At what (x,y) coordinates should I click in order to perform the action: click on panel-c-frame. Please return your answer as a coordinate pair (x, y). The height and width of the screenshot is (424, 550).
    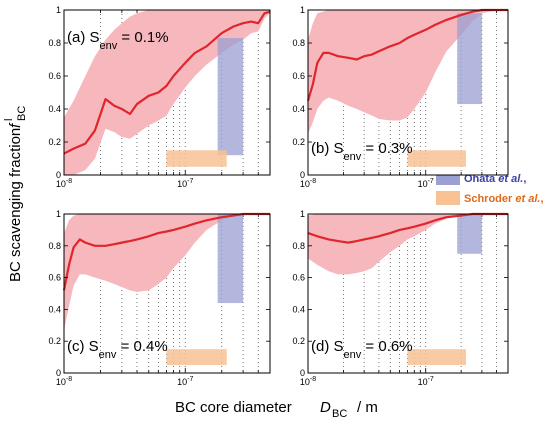
    Looking at the image, I should click on (167, 293).